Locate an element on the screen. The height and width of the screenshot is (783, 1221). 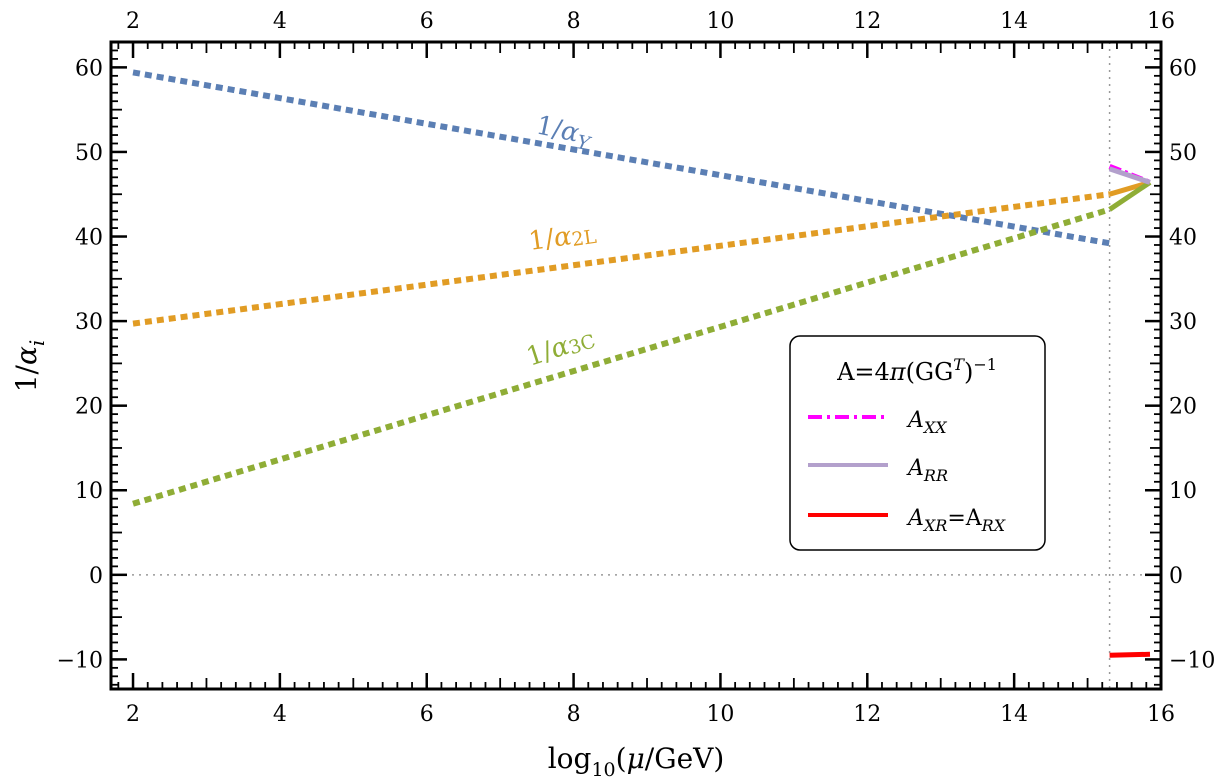
x-tick-label-bottom: 4 is located at coordinates (280, 714).